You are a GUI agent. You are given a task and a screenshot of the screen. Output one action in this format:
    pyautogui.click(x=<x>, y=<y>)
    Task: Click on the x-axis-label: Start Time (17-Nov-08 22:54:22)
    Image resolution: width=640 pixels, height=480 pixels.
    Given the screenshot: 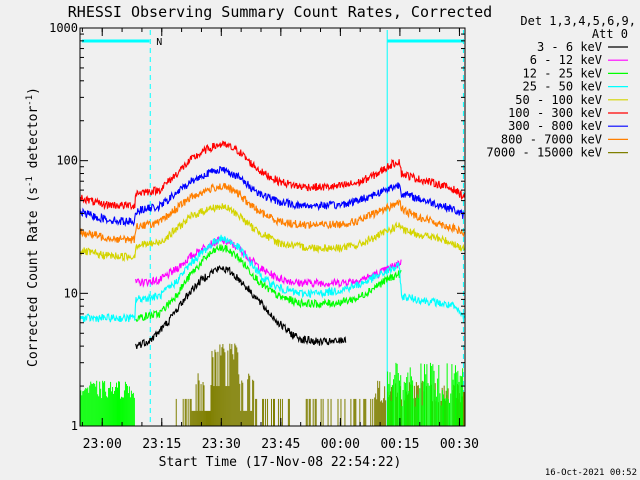 What is the action you would take?
    pyautogui.click(x=280, y=462)
    